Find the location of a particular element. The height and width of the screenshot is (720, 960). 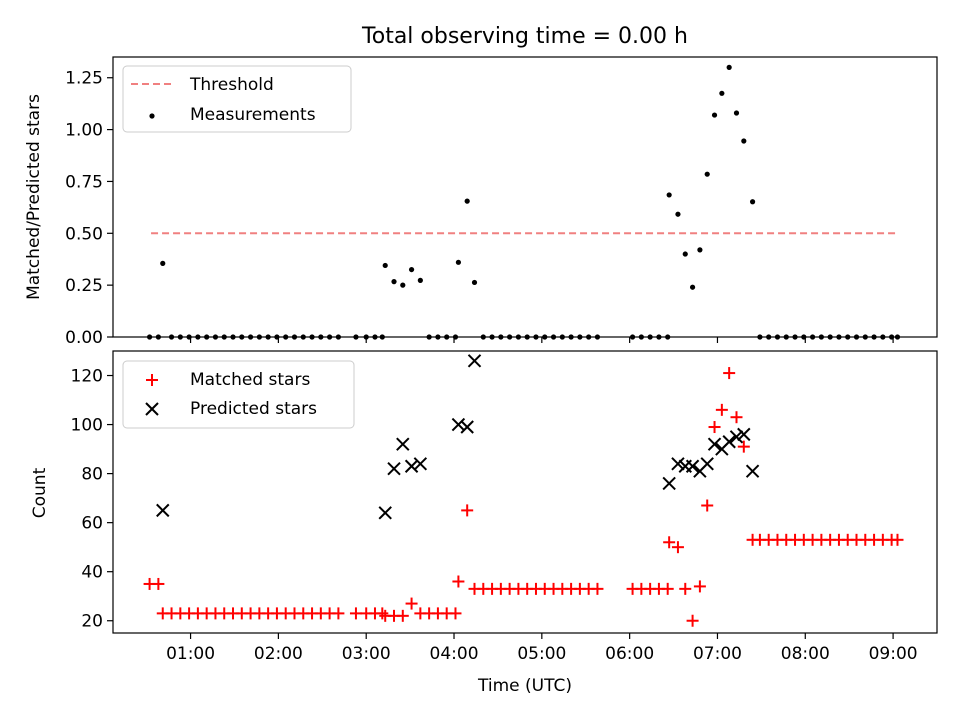

top-legend: Threshold Measurements is located at coordinates (237, 99).